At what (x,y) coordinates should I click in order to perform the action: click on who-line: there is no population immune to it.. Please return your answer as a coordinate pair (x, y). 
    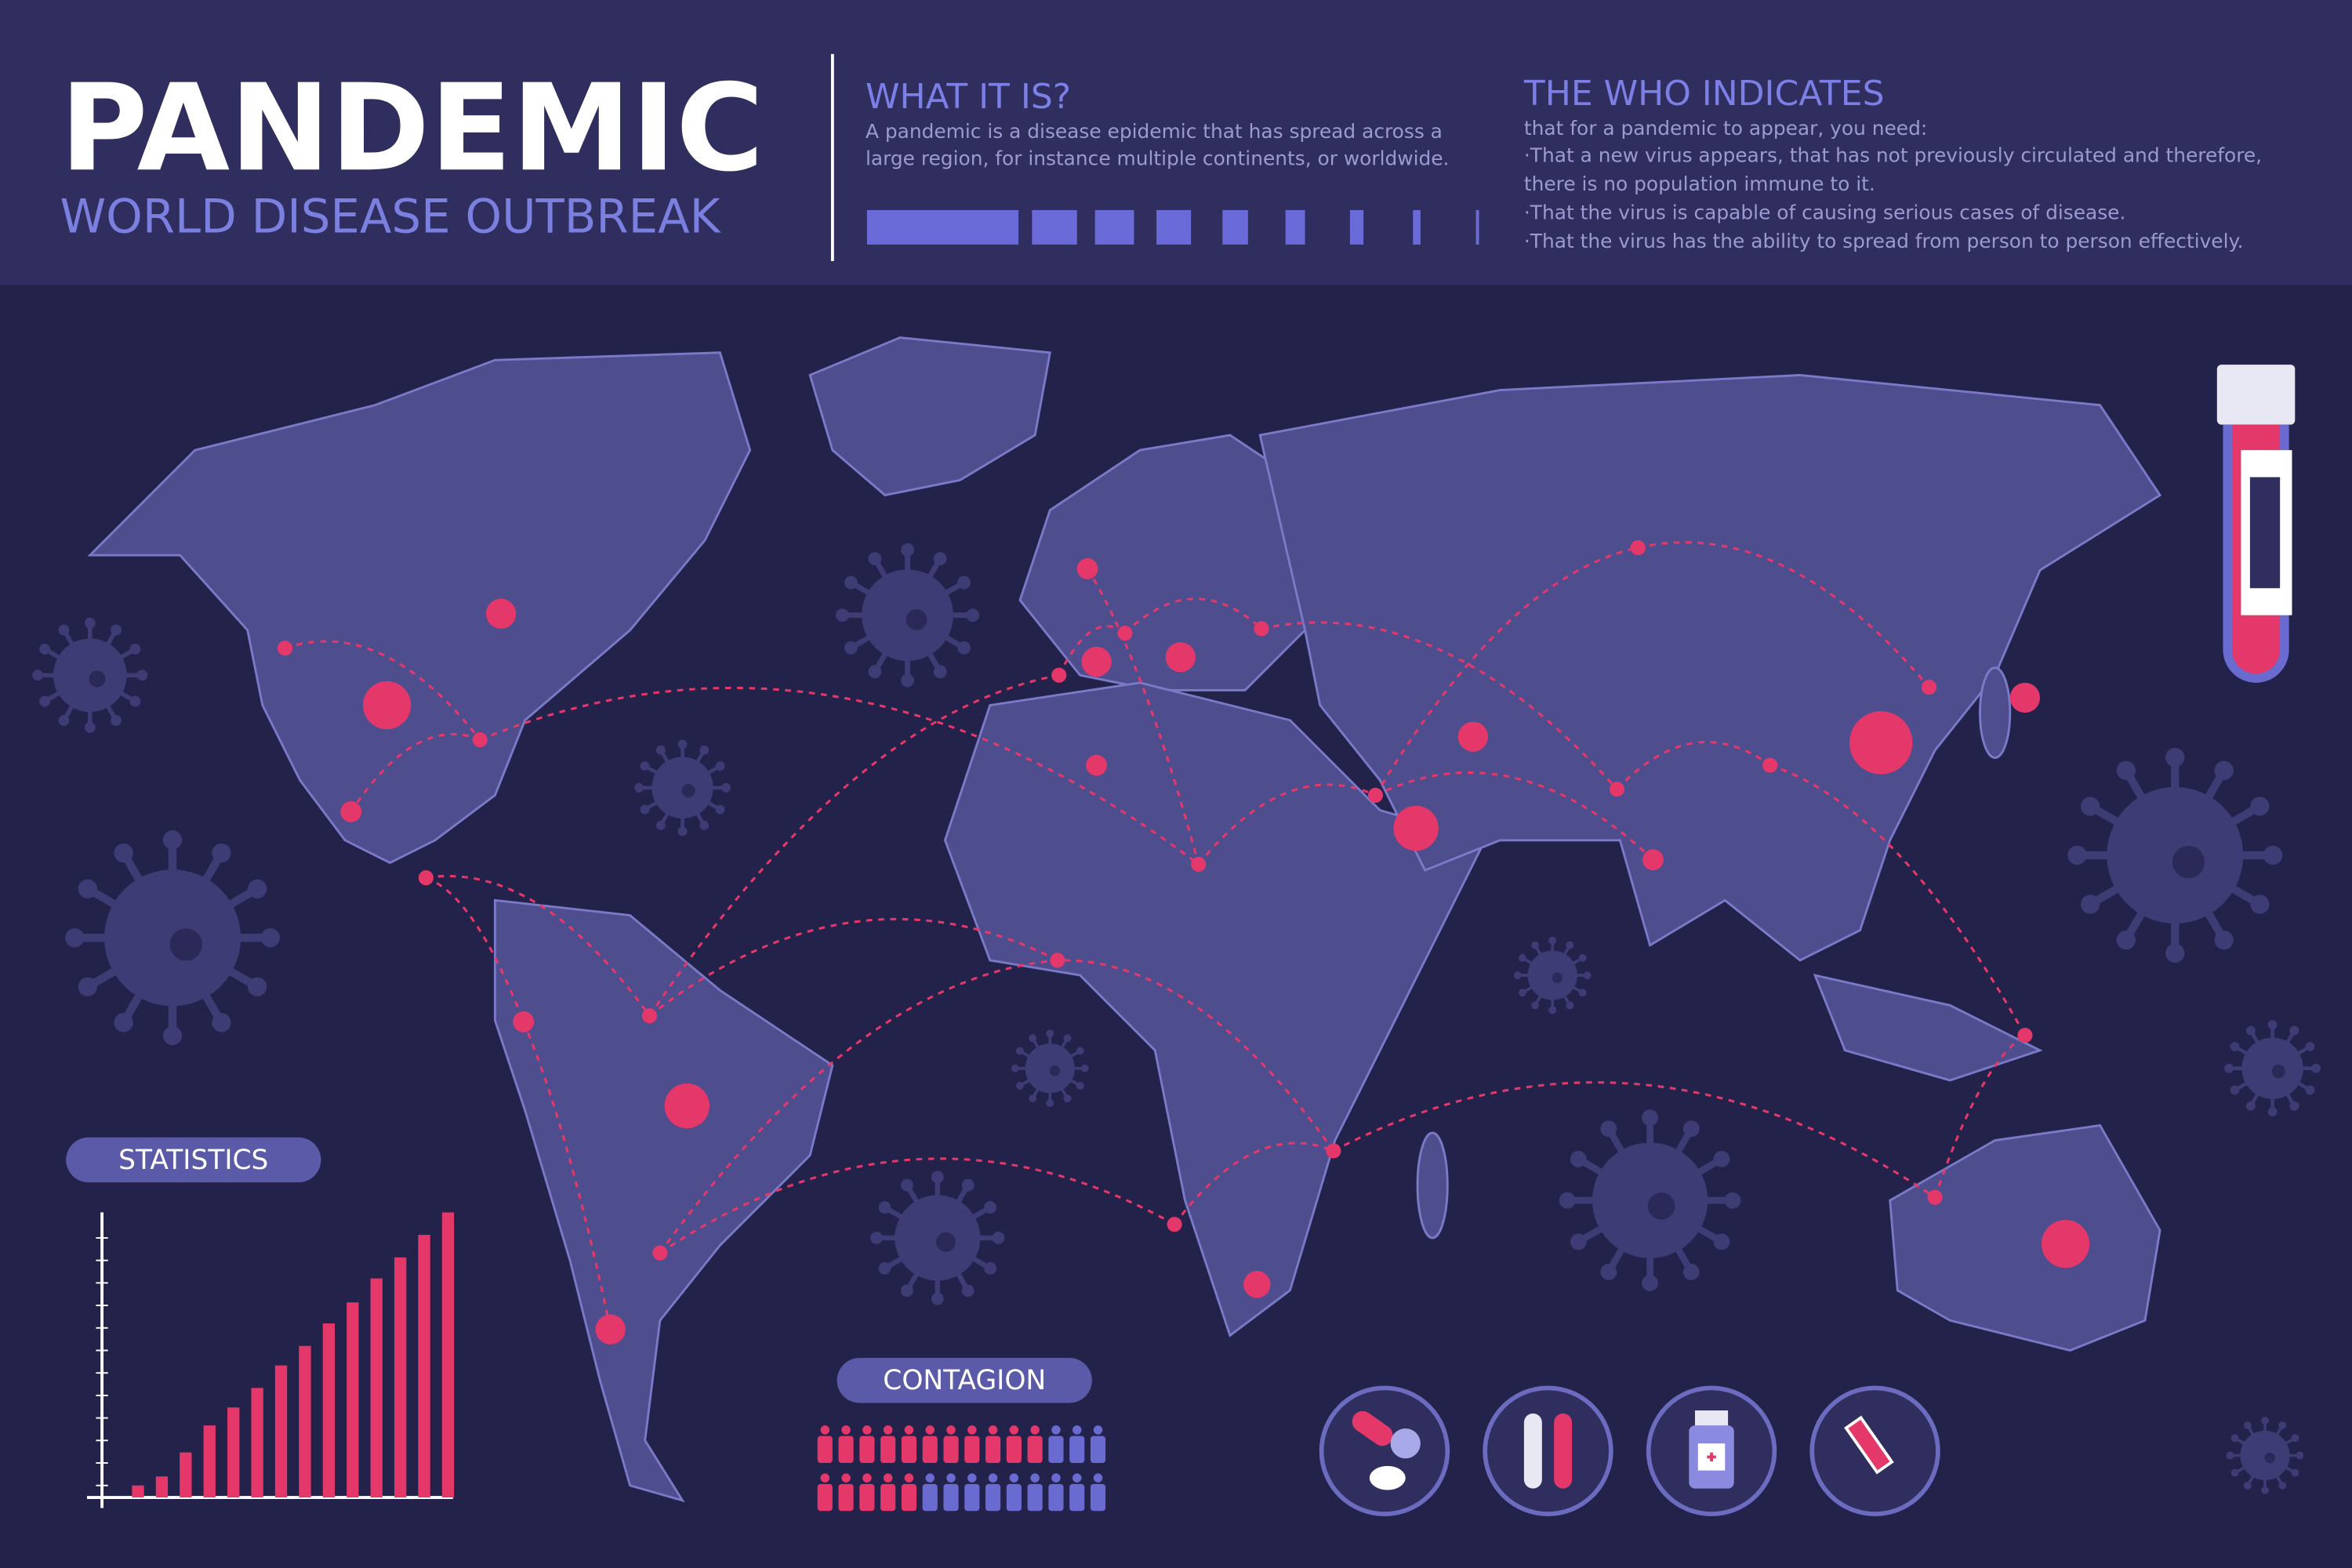
    Looking at the image, I should click on (1699, 183).